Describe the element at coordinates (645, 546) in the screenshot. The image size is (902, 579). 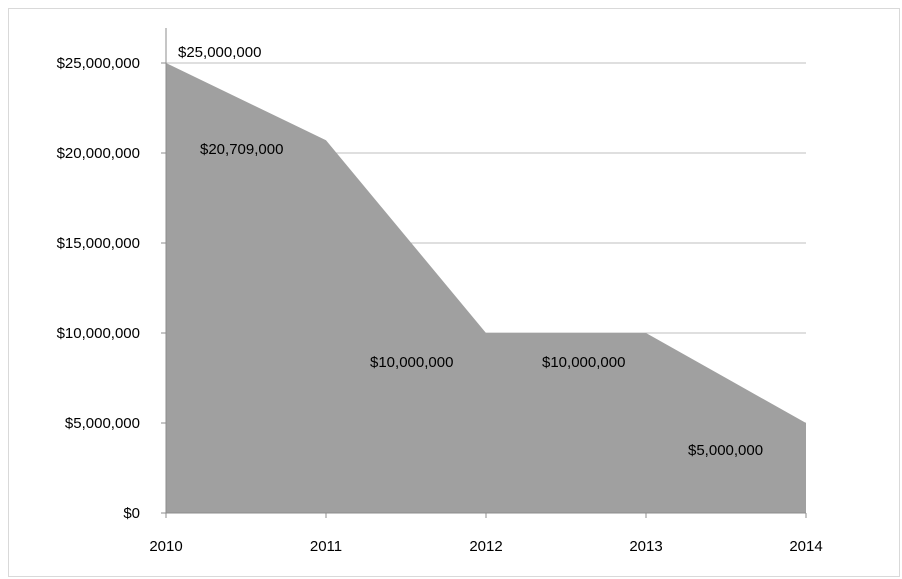
I see `x-tick-label: 2013` at that location.